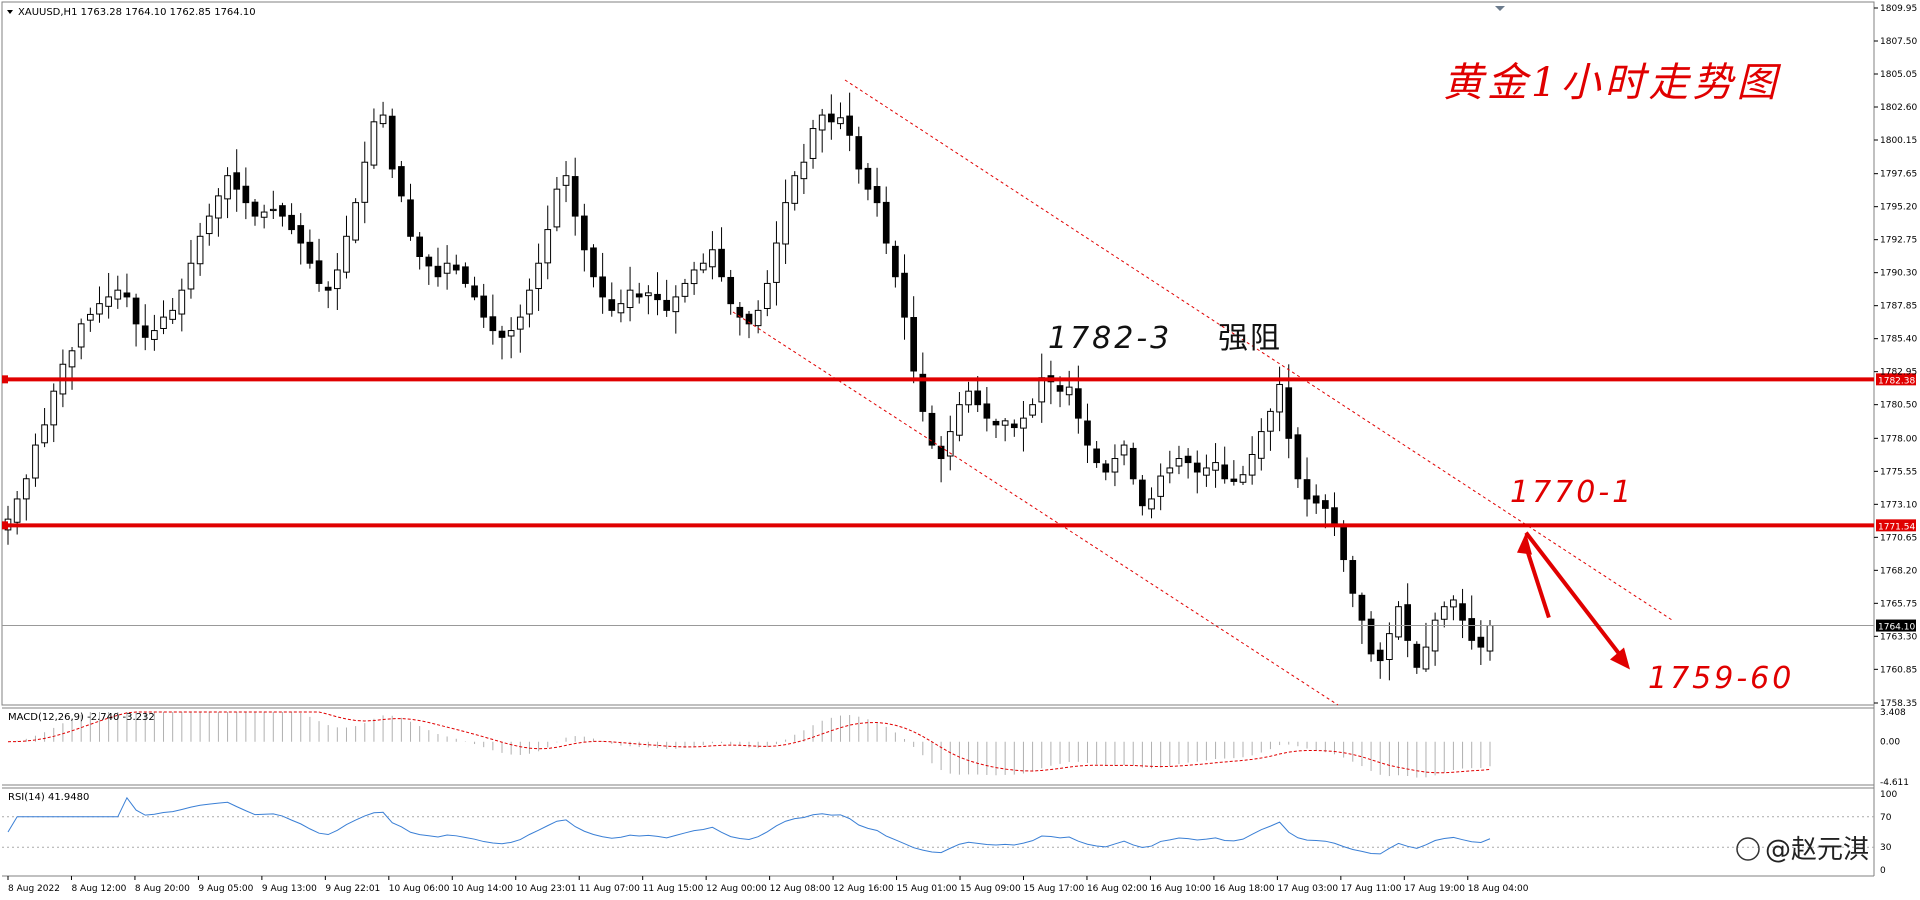 The width and height of the screenshot is (1920, 900). Describe the element at coordinates (482, 889) in the screenshot. I see `time-tick-label: 10 Aug 14:00` at that location.